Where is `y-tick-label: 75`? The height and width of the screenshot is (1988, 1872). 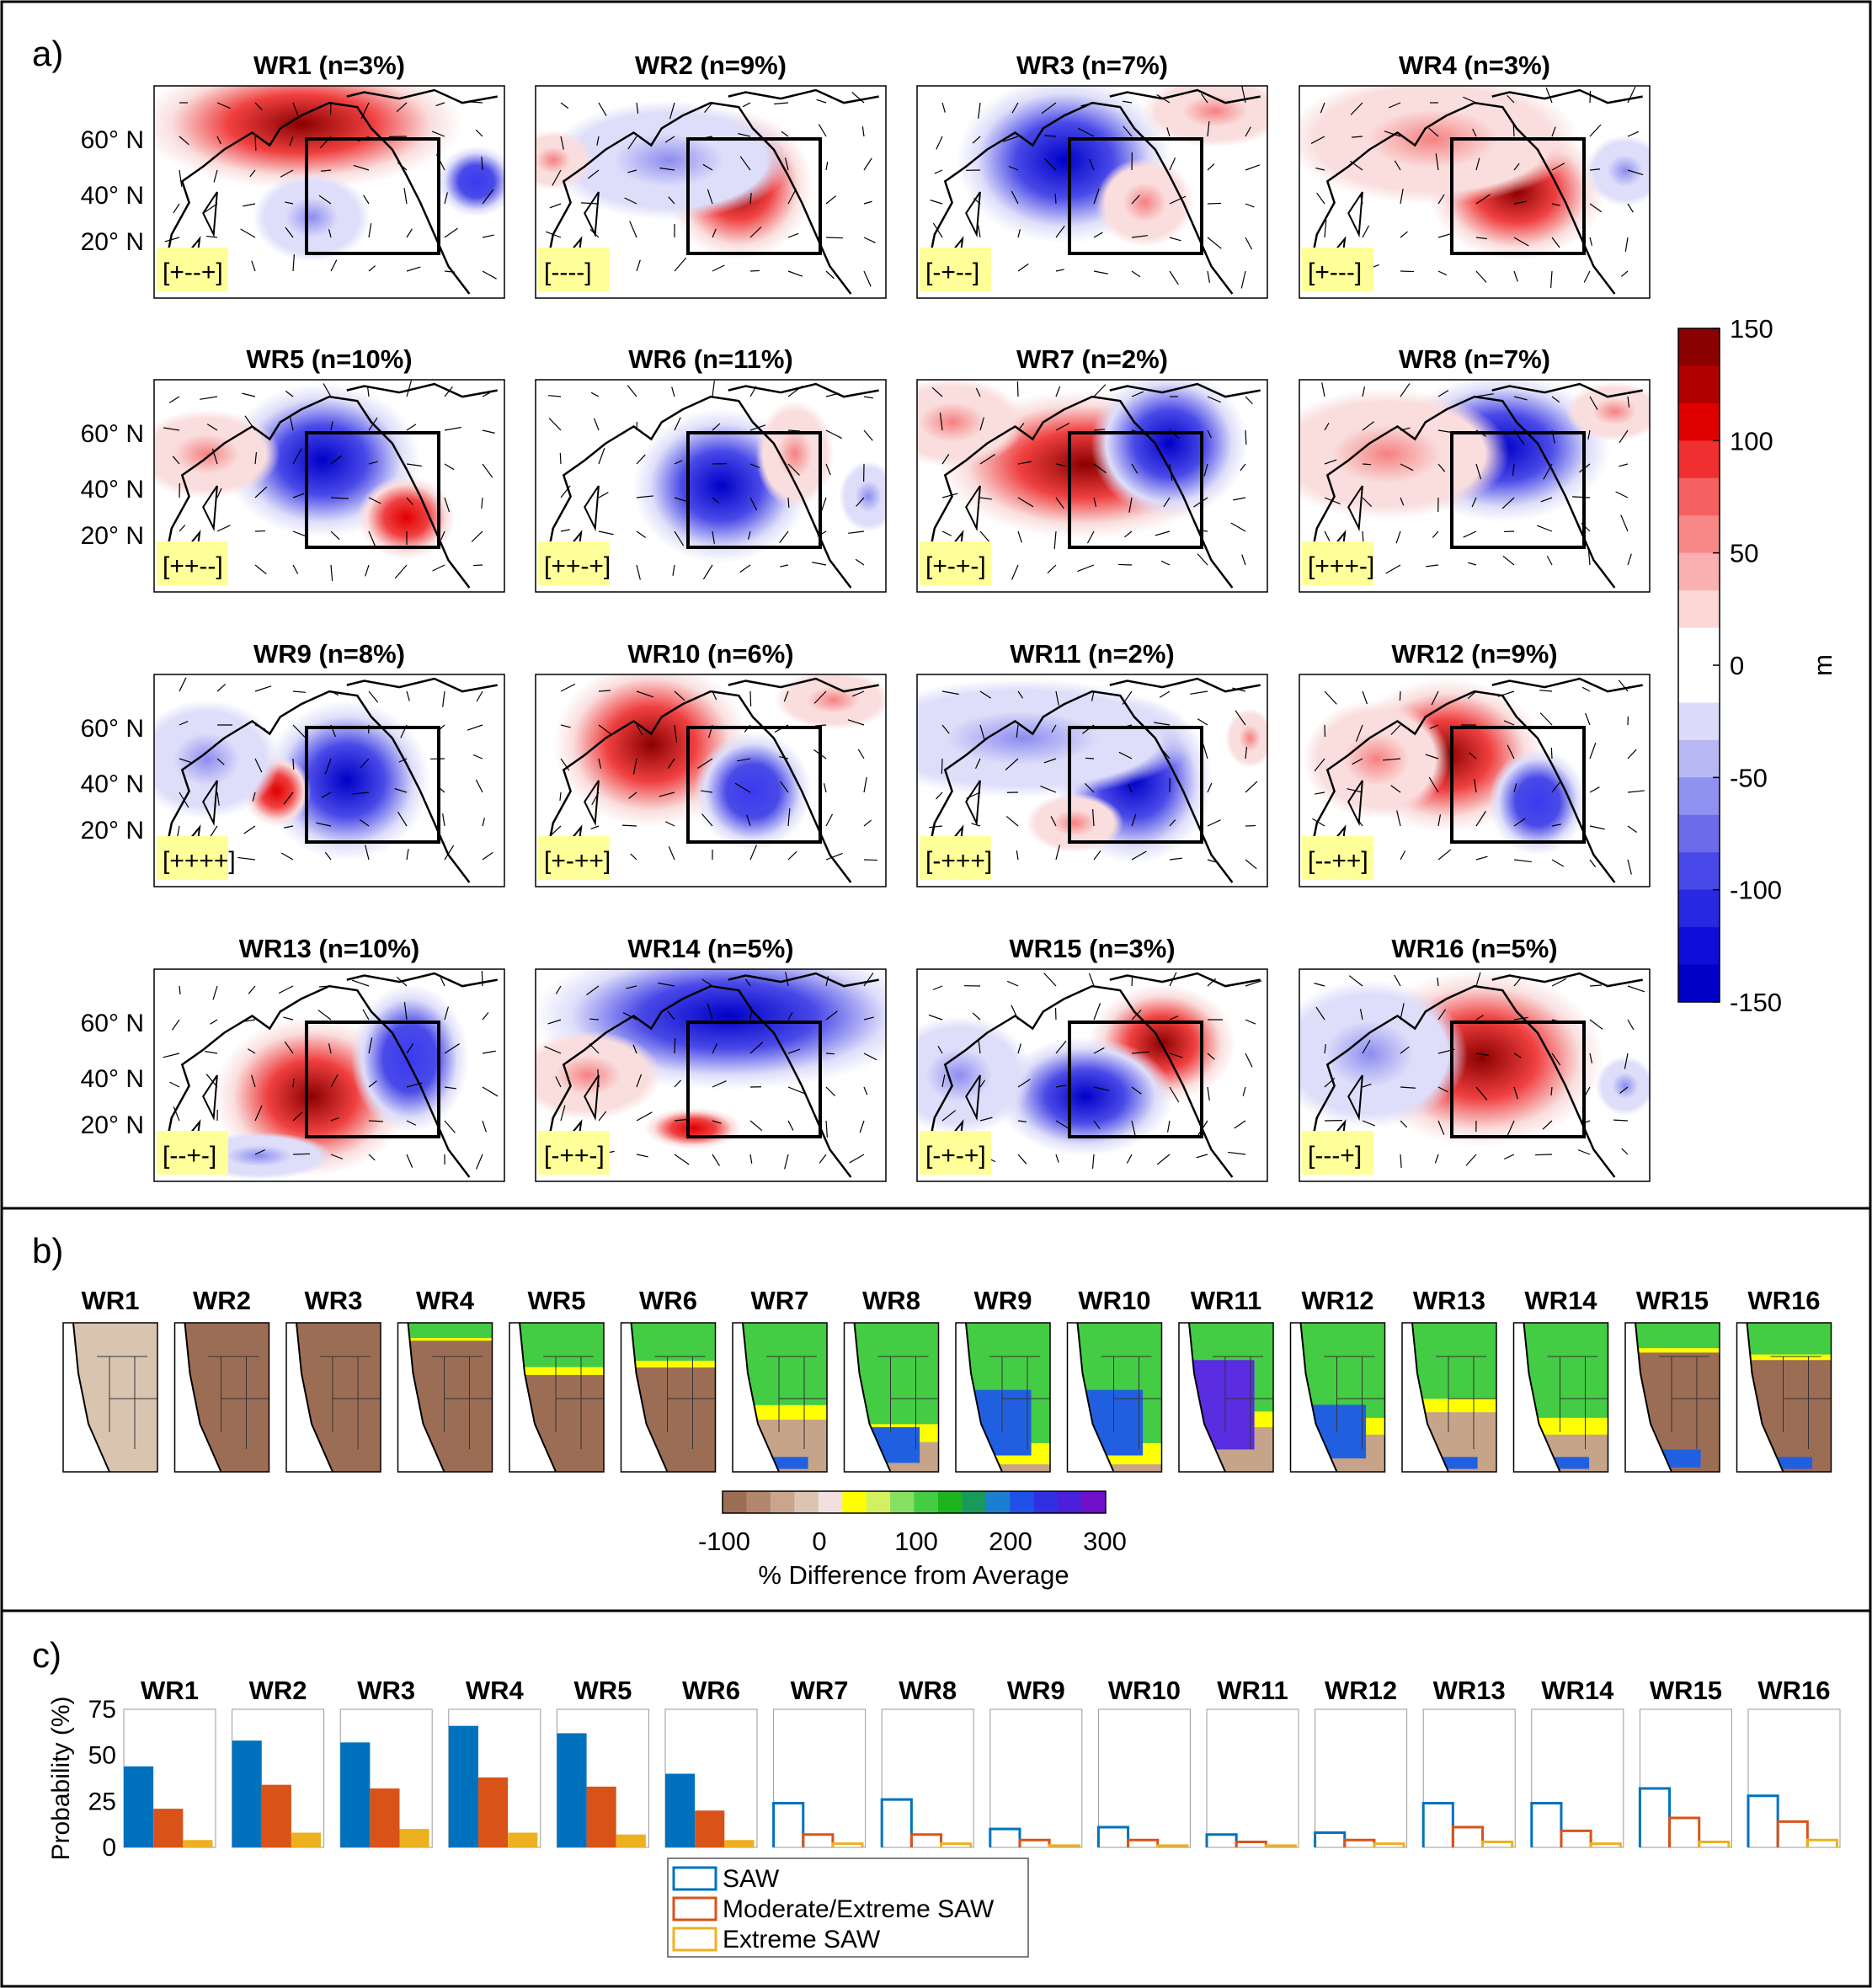
y-tick-label: 75 is located at coordinates (102, 1710).